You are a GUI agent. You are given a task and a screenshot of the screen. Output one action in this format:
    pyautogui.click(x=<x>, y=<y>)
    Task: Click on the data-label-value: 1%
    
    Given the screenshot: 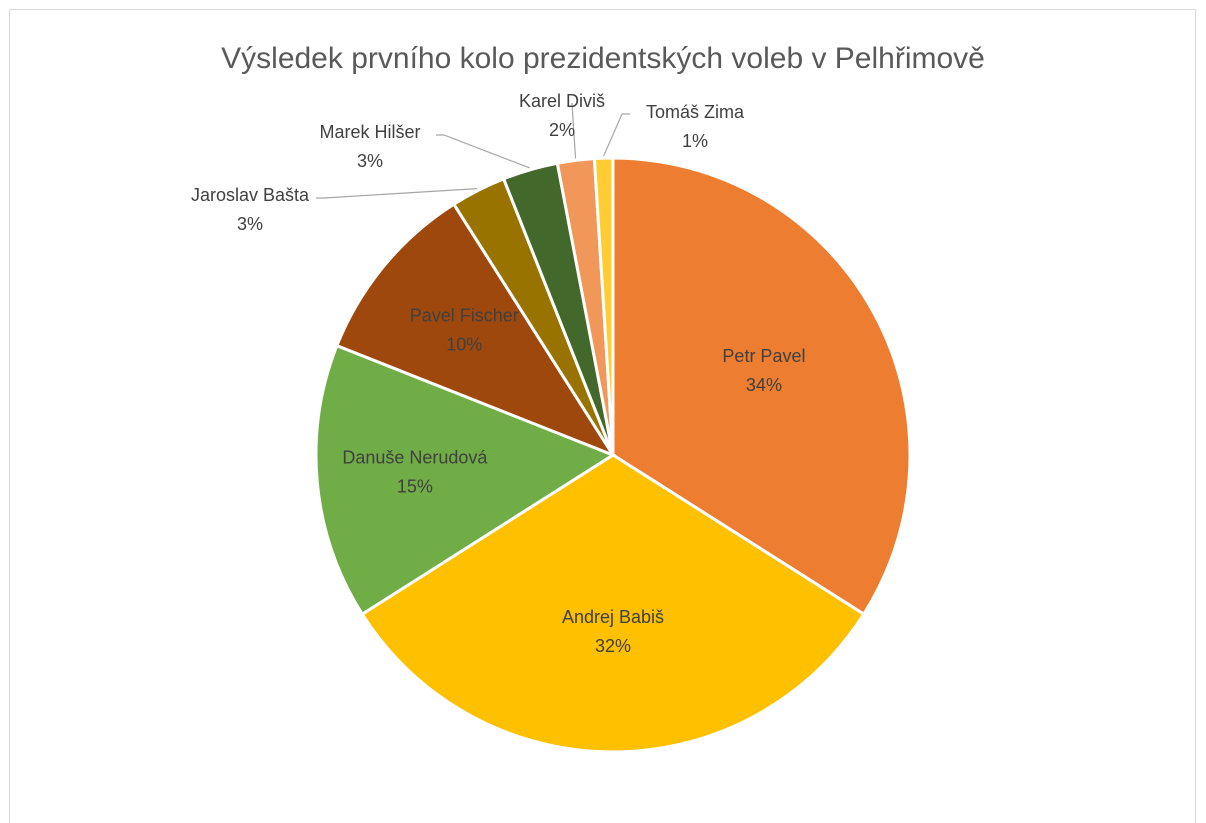 What is the action you would take?
    pyautogui.click(x=695, y=141)
    